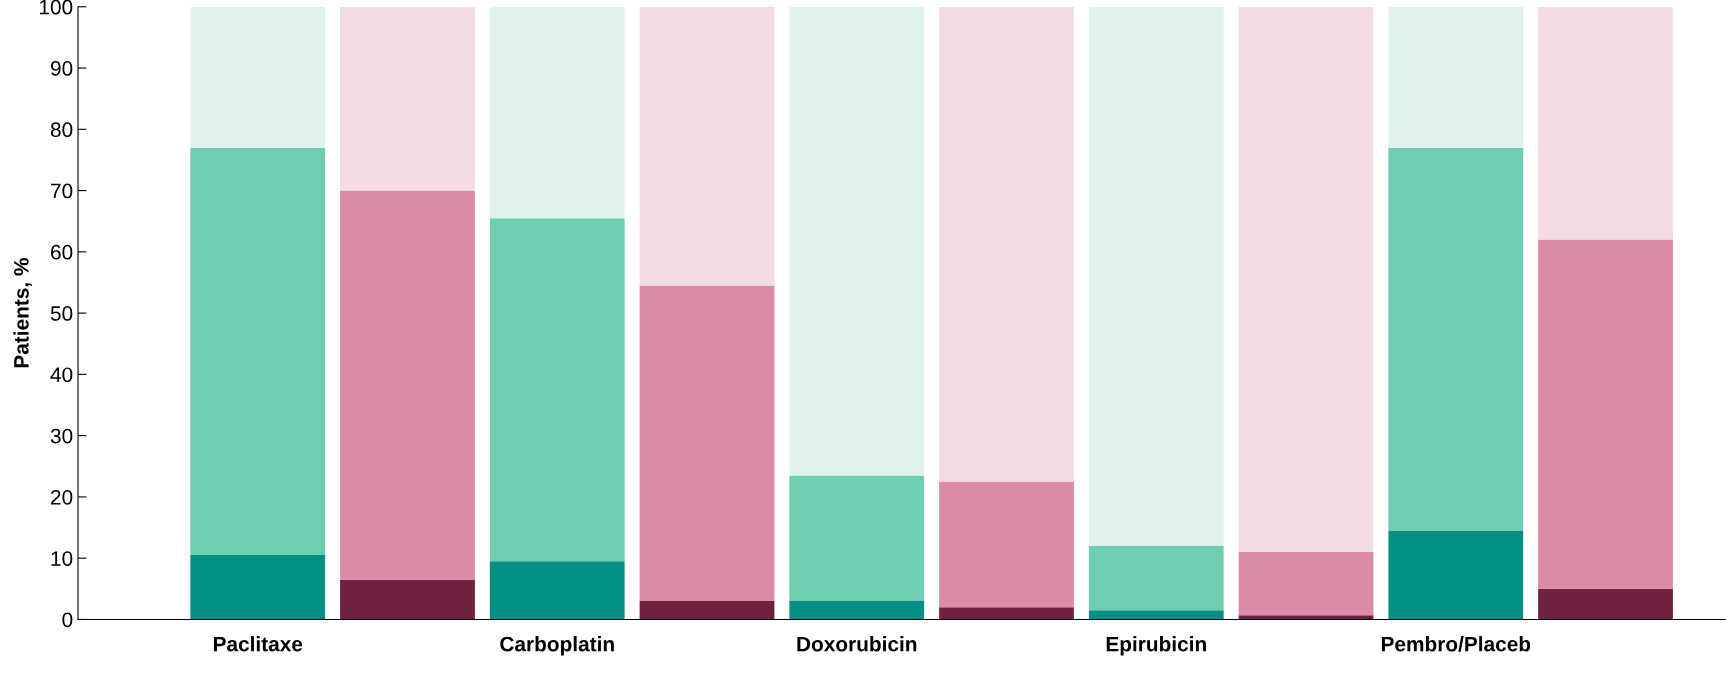  Describe the element at coordinates (62, 252) in the screenshot. I see `y-tick-label: 60` at that location.